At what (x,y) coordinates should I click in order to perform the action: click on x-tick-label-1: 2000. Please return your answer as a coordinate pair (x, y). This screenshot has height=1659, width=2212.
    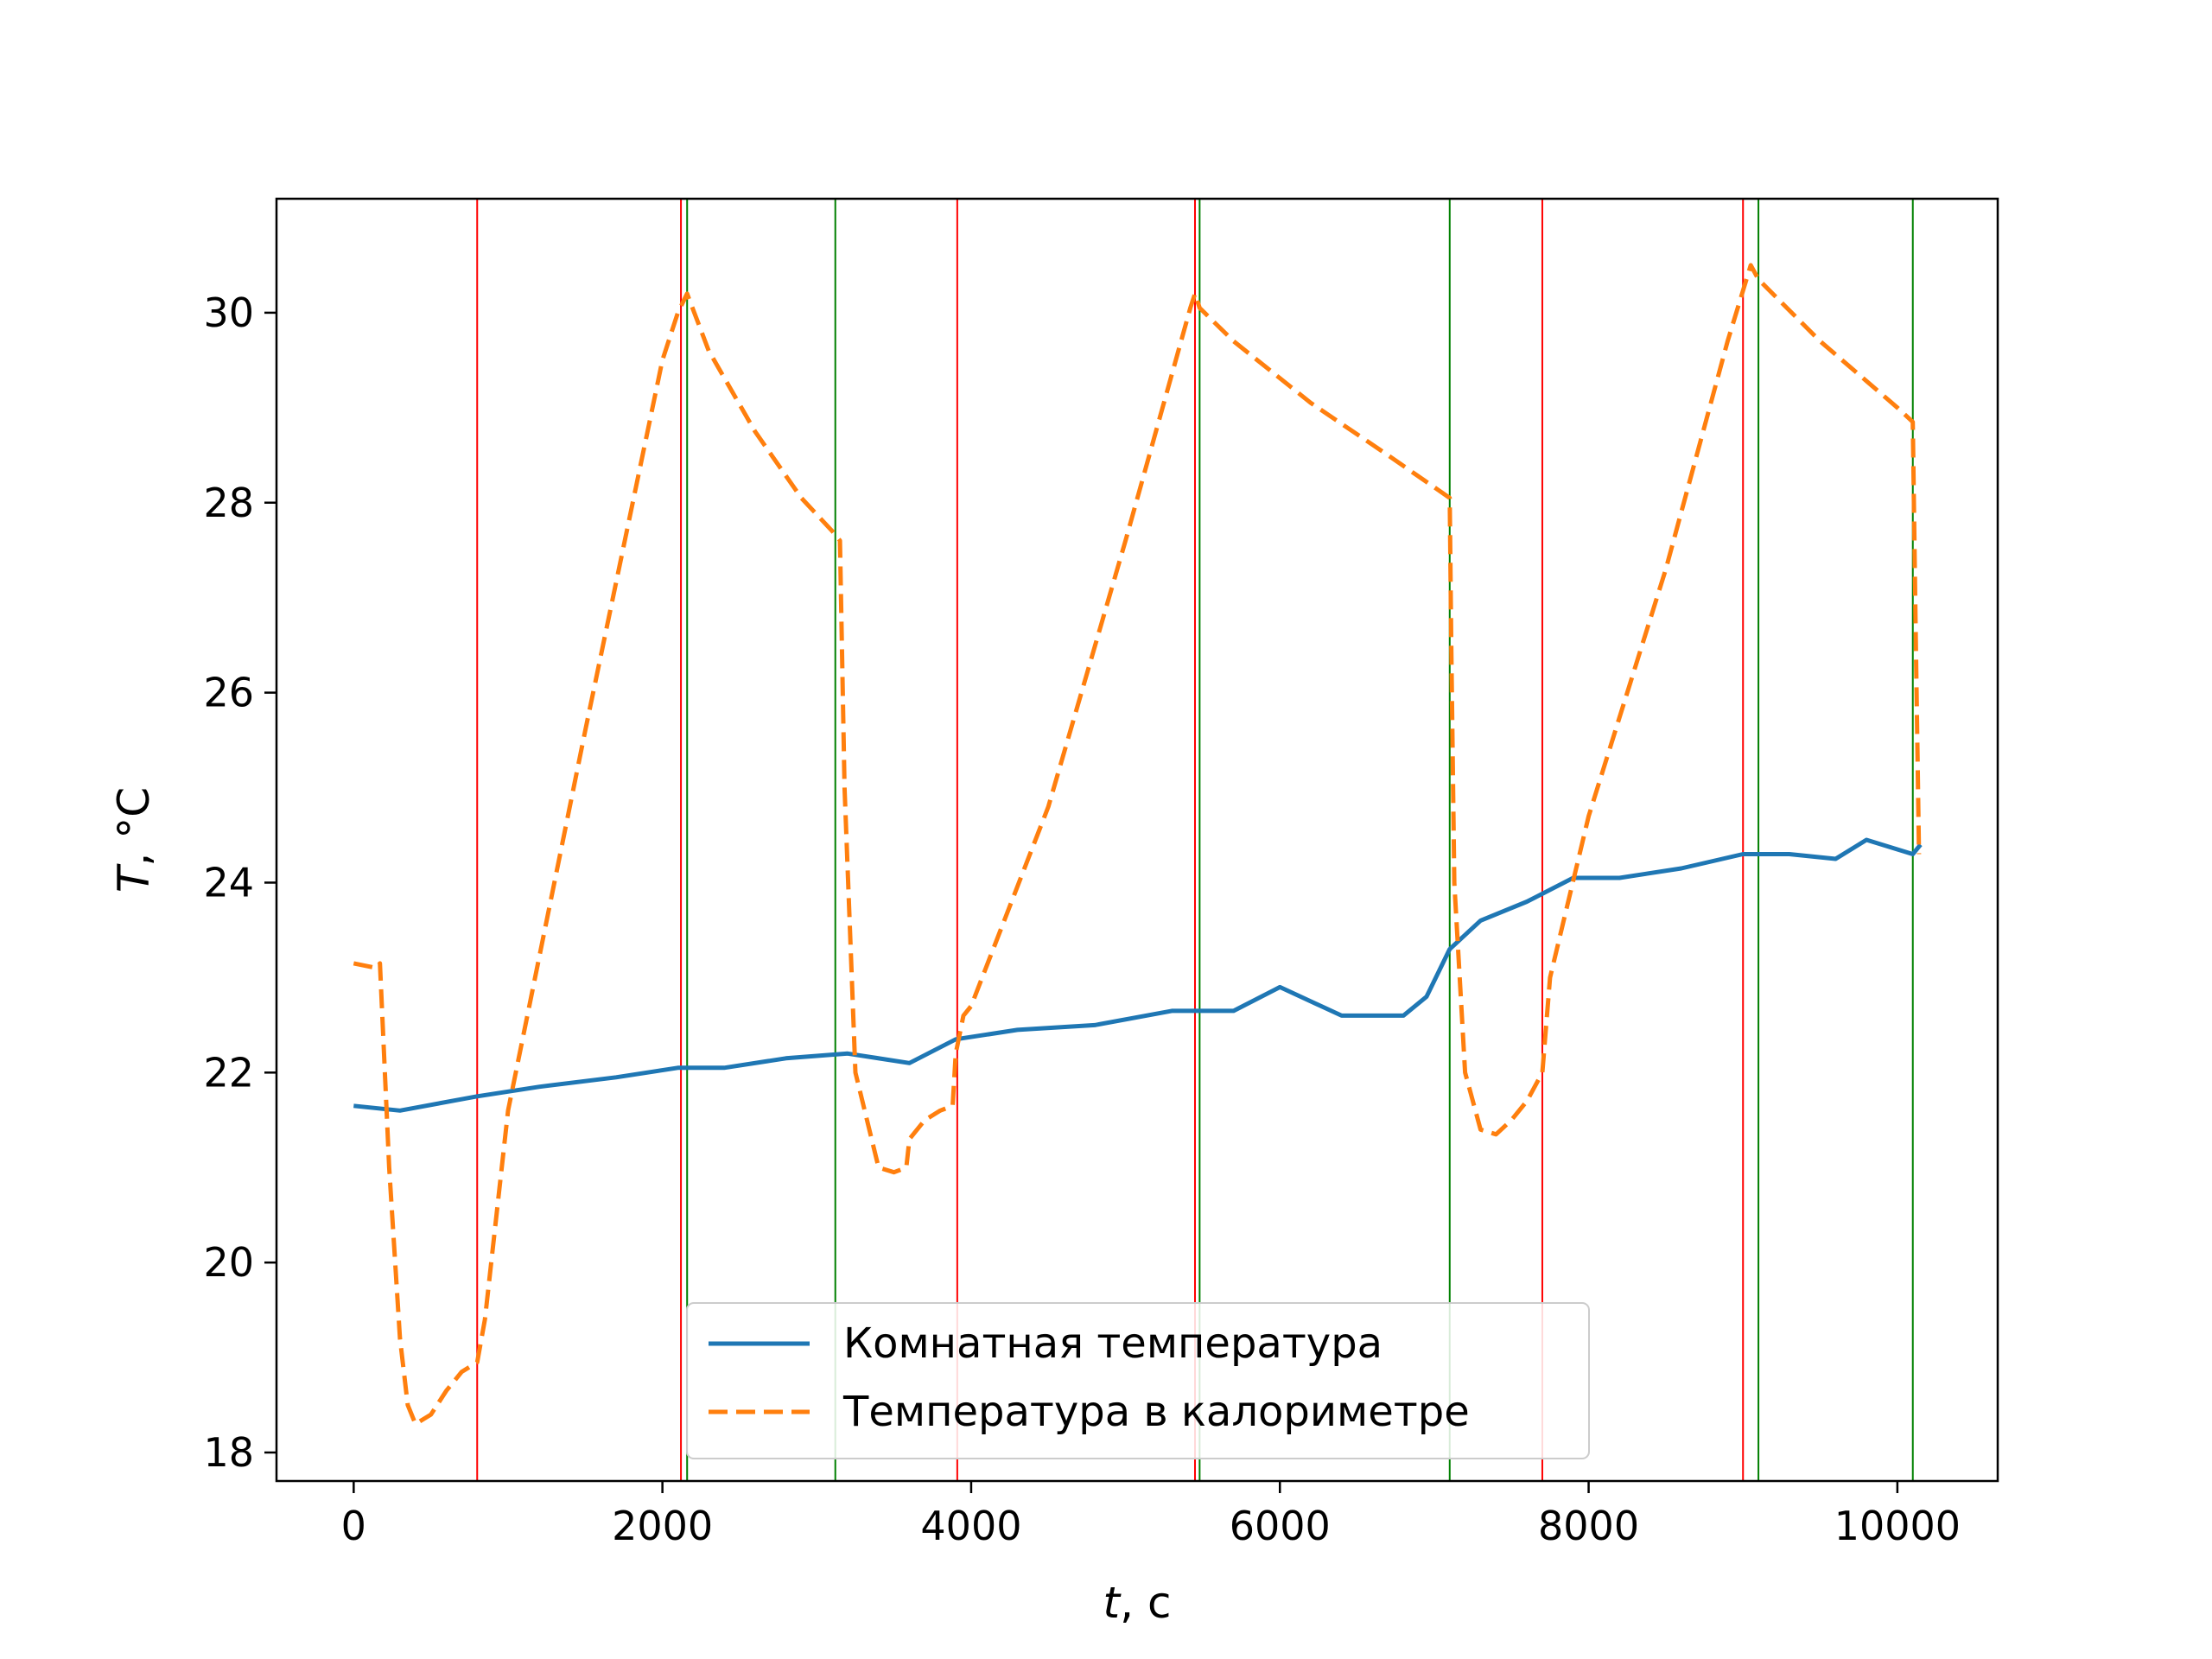
    Looking at the image, I should click on (662, 1526).